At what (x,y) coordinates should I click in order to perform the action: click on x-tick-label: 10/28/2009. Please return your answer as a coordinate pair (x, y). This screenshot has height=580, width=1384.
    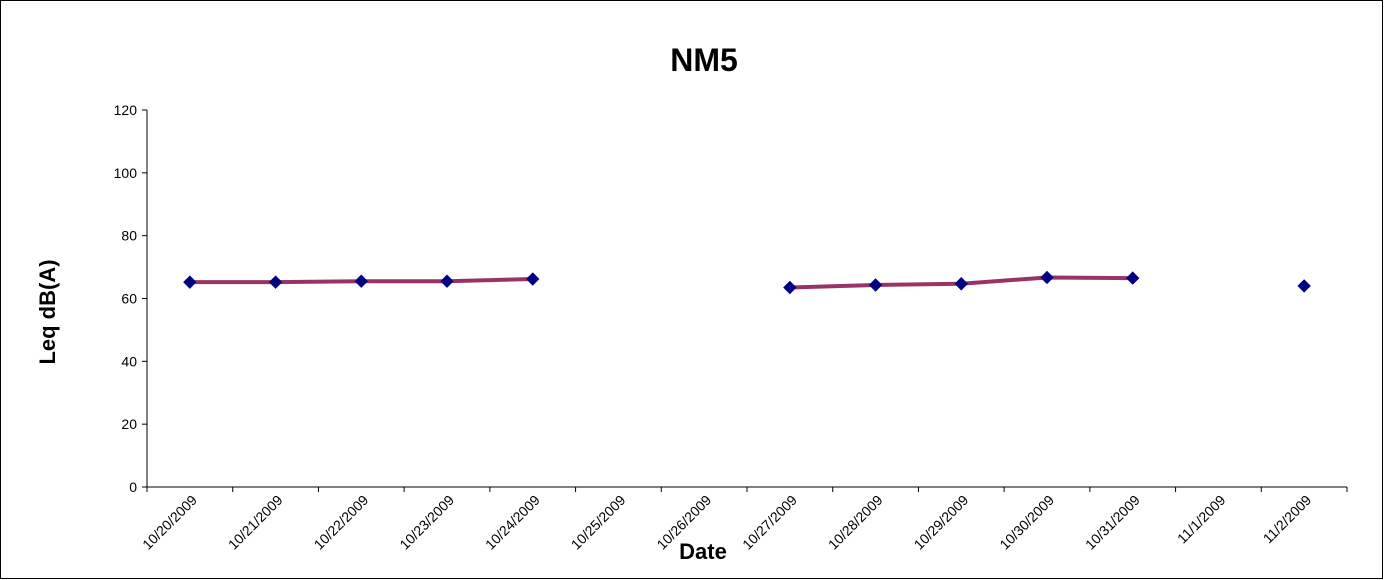
    Looking at the image, I should click on (855, 522).